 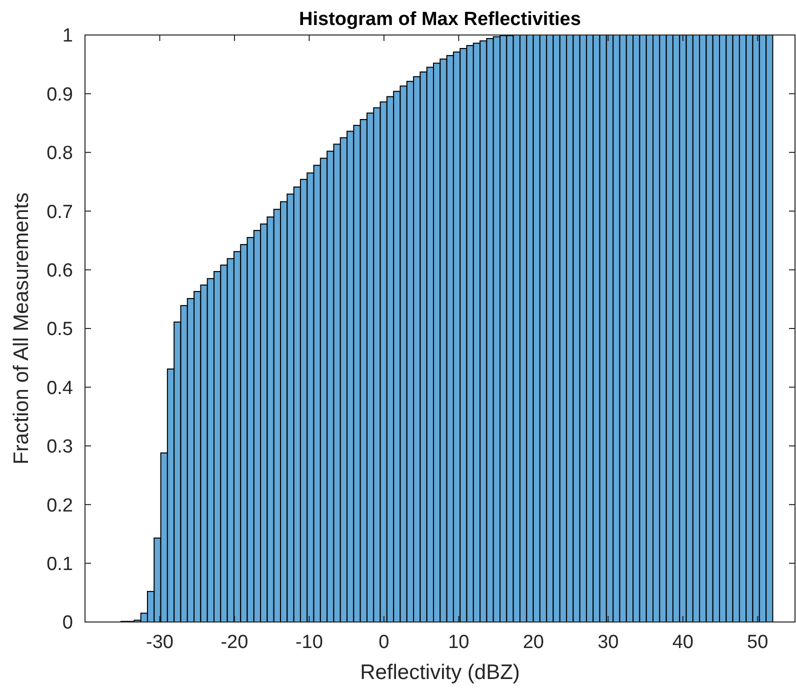 I want to click on x-tick-label: 40, so click(x=683, y=642).